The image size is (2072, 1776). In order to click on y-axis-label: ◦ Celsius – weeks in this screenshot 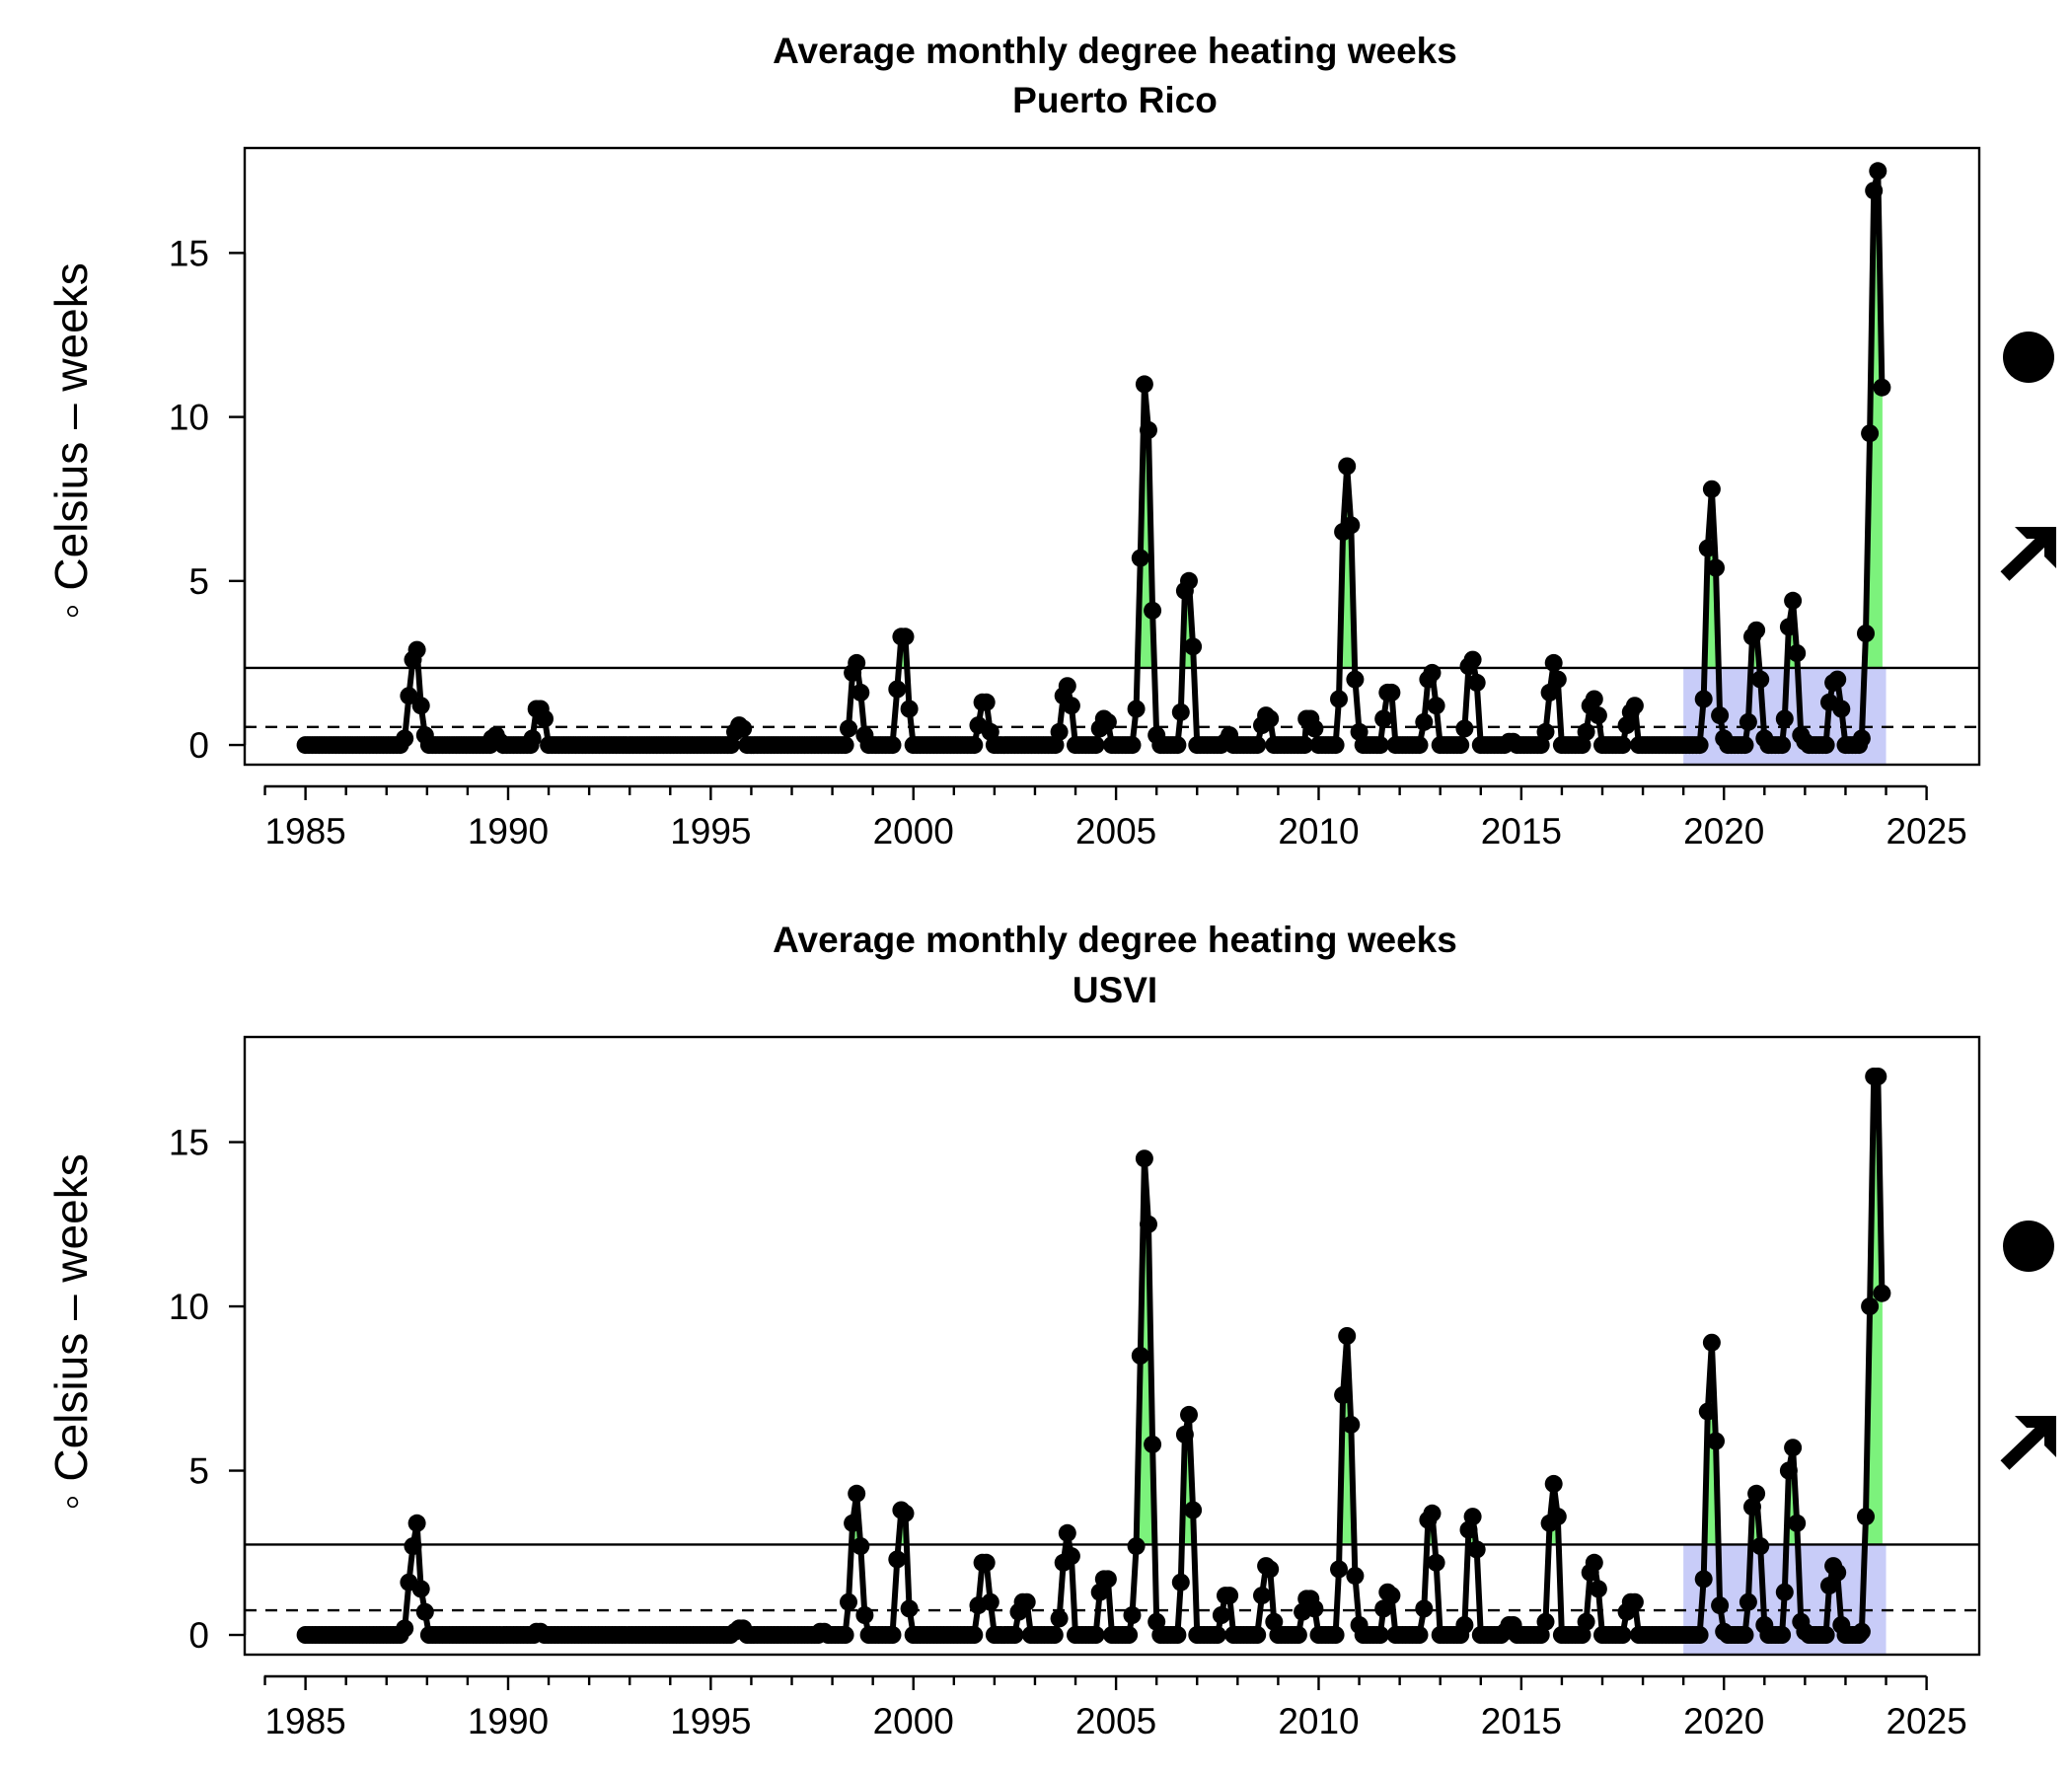, I will do `click(71, 441)`.